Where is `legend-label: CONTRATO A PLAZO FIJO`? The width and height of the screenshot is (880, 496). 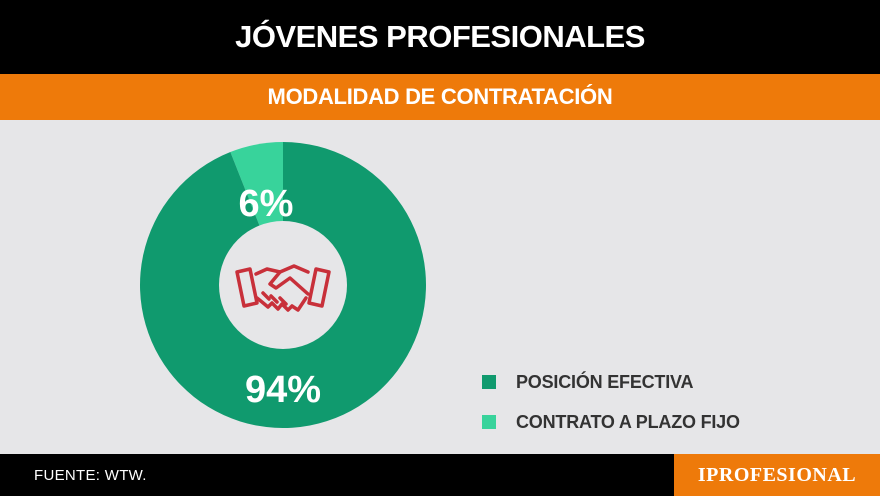 legend-label: CONTRATO A PLAZO FIJO is located at coordinates (628, 421).